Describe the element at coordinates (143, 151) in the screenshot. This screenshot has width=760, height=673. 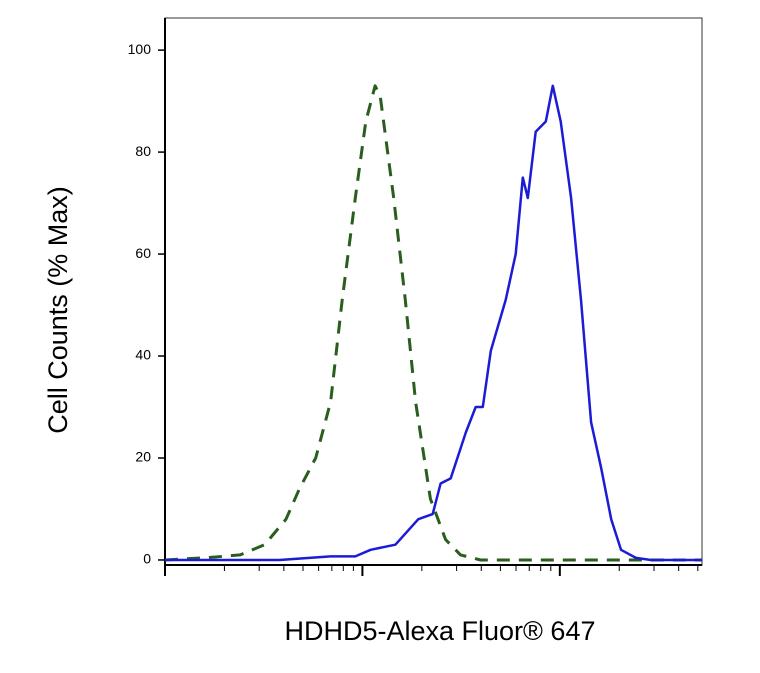
I see `y-tick-label: 80` at that location.